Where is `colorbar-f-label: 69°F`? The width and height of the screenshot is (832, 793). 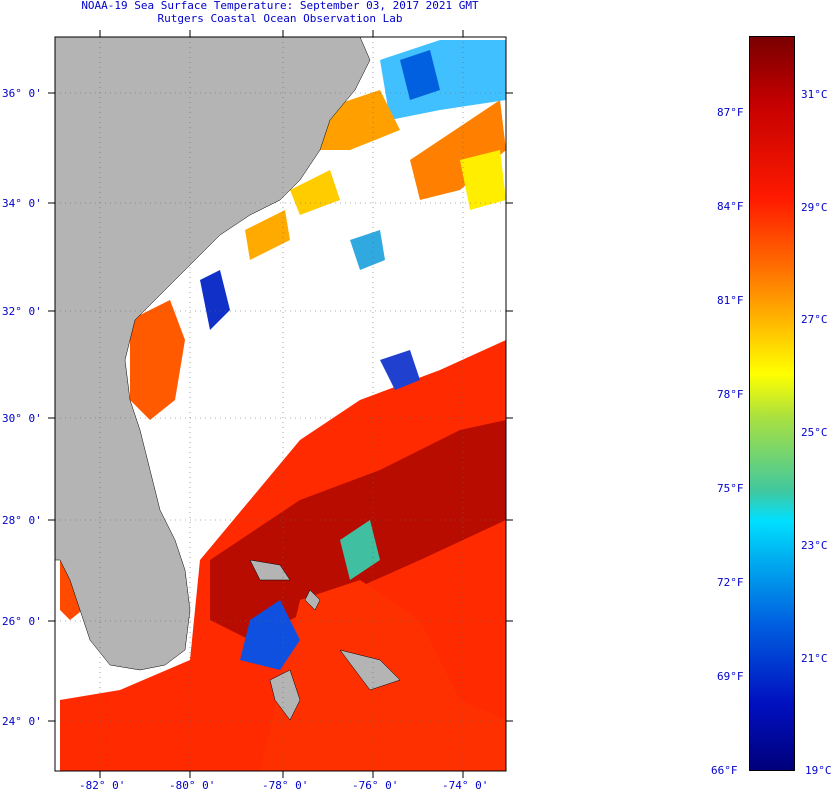
colorbar-f-label: 69°F is located at coordinates (730, 676).